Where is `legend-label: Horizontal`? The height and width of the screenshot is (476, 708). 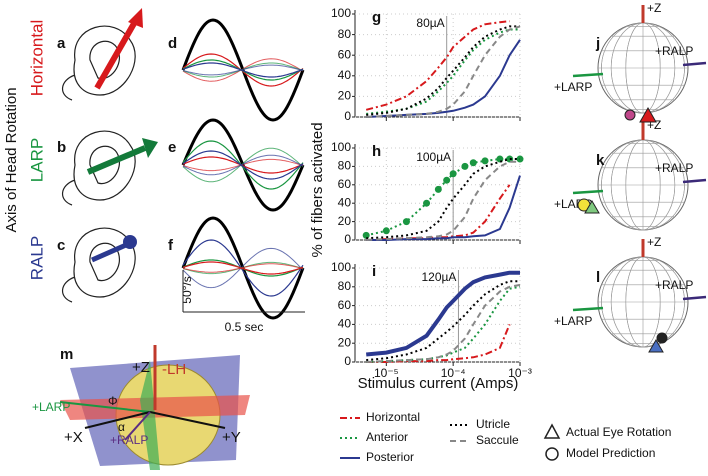 legend-label: Horizontal is located at coordinates (393, 417).